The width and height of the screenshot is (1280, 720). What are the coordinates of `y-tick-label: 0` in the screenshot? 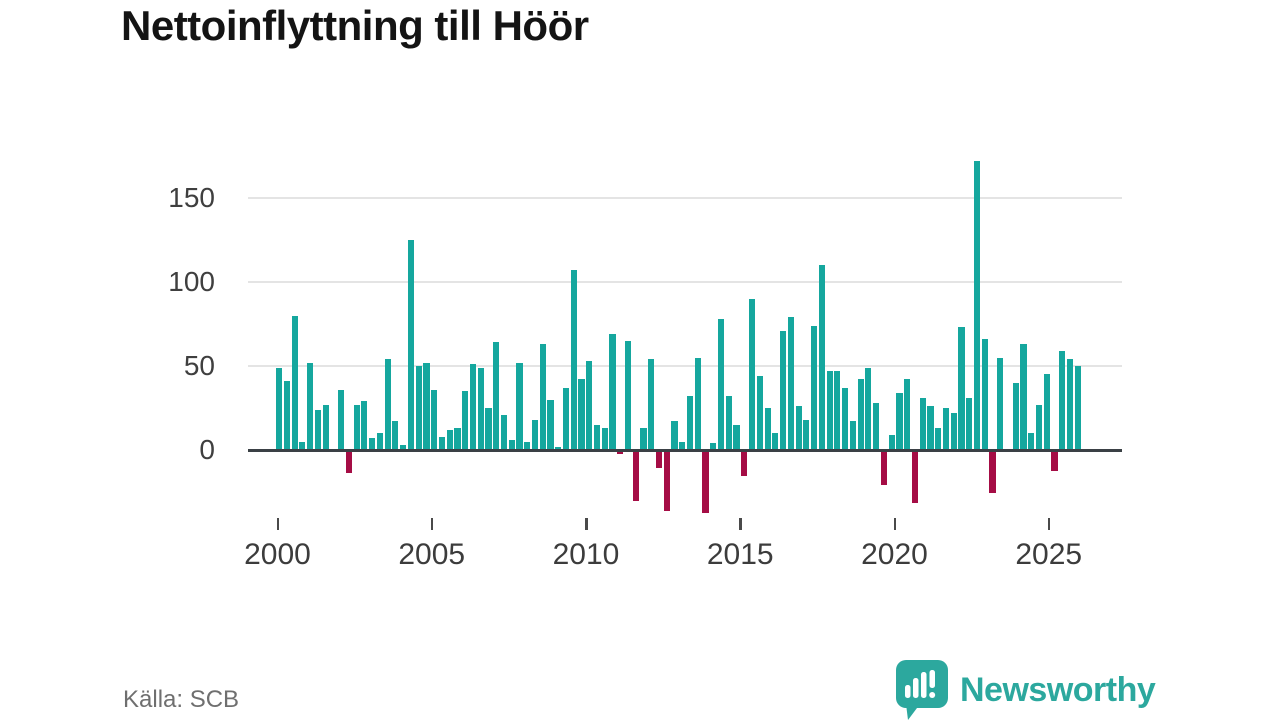 It's located at (207, 449).